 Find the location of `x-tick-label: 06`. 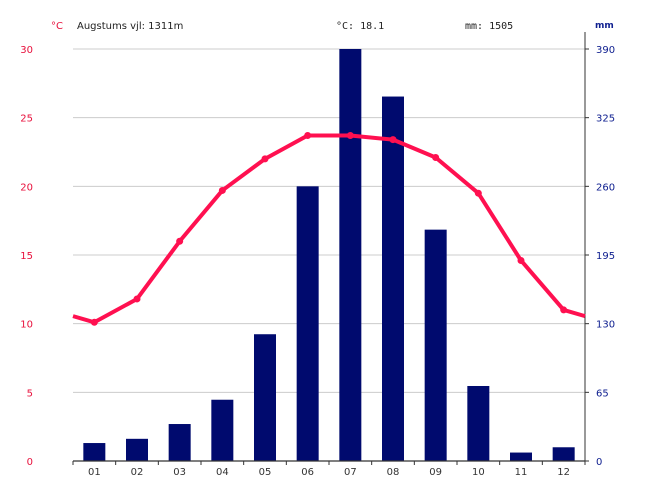

x-tick-label: 06 is located at coordinates (307, 472).